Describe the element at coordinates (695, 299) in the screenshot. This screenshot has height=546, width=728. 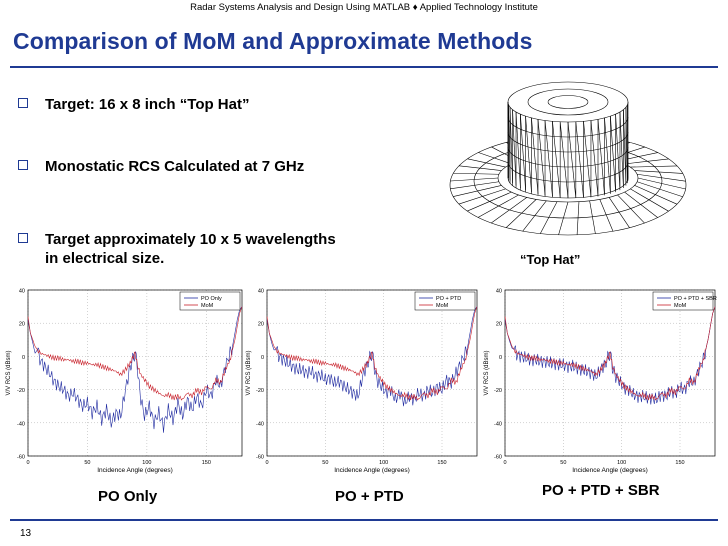
I see `legend-label: PO + PTD + SBR` at that location.